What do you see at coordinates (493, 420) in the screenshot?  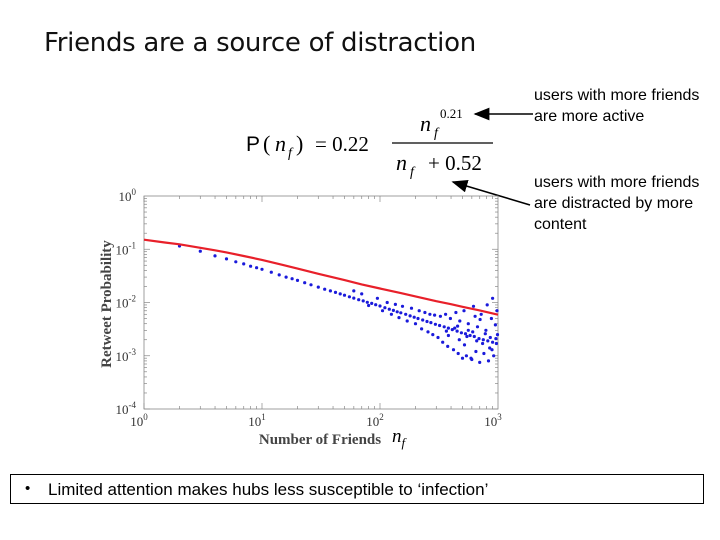 I see `x-tick-label: 10³` at bounding box center [493, 420].